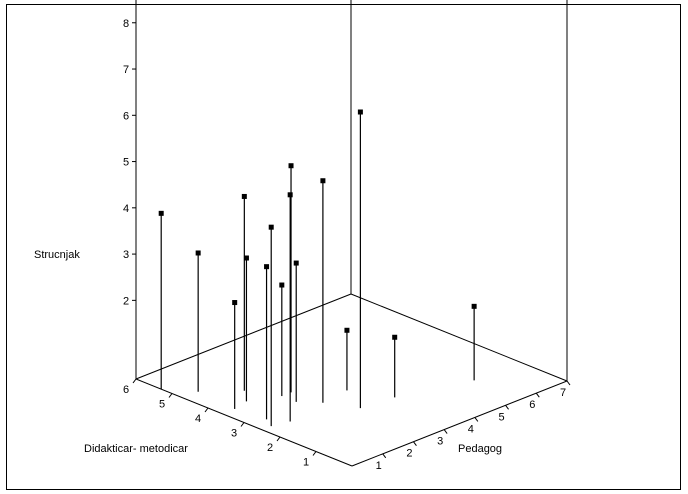 This screenshot has width=688, height=494. Describe the element at coordinates (162, 405) in the screenshot. I see `y-tick-label: 5` at that location.